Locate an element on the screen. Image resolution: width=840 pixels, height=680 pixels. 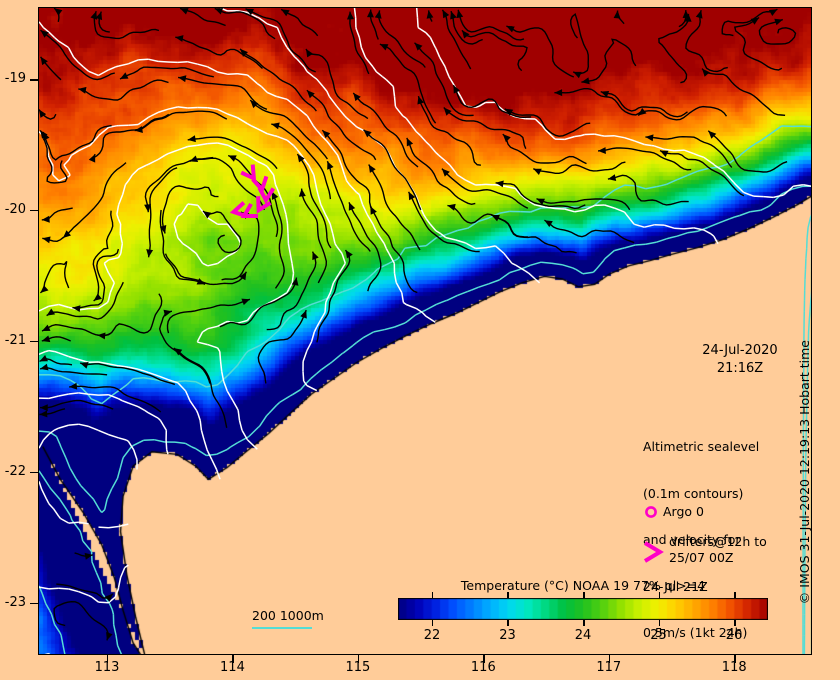
bathymetry-legend: 200 1000m is located at coordinates (288, 620).